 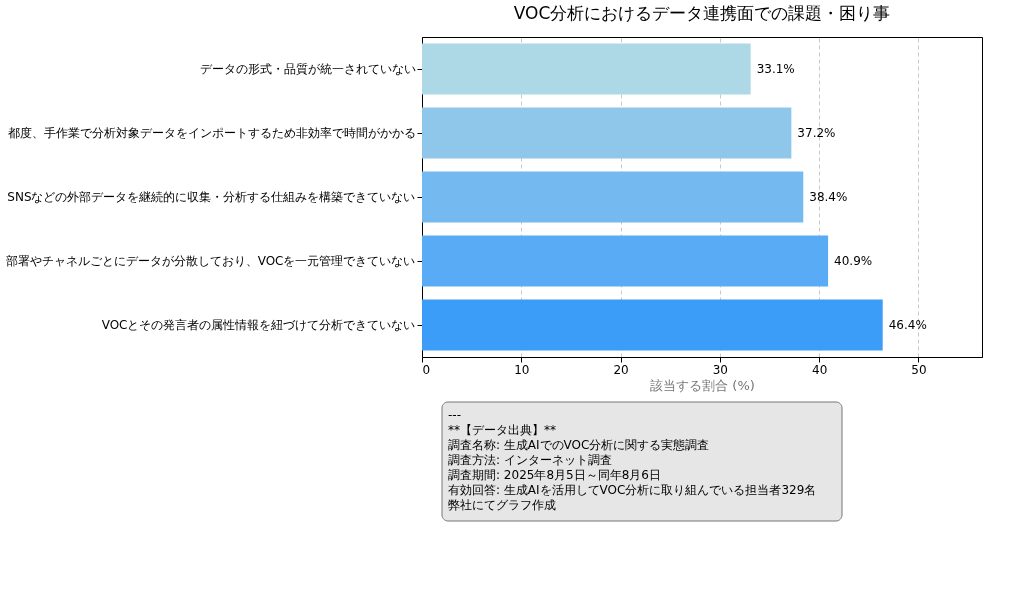 What do you see at coordinates (775, 69) in the screenshot?
I see `data-label: 33.1%` at bounding box center [775, 69].